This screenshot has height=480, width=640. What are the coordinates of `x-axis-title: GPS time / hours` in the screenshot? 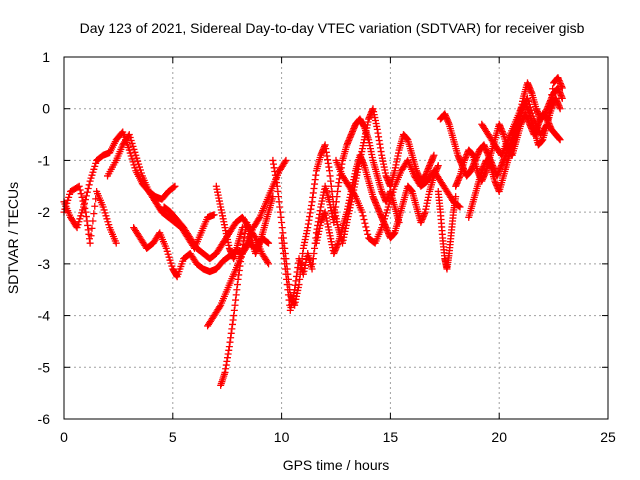 It's located at (336, 465).